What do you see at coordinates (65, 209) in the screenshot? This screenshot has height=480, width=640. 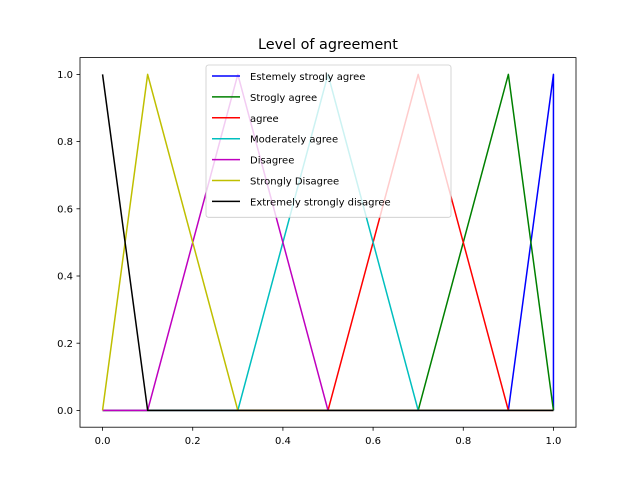 I see `y-tick-label: 0.6` at bounding box center [65, 209].